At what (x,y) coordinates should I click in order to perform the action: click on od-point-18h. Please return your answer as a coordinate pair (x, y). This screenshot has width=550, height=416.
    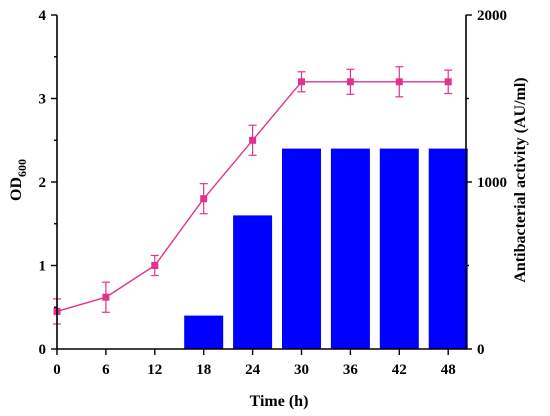
    Looking at the image, I should click on (204, 199).